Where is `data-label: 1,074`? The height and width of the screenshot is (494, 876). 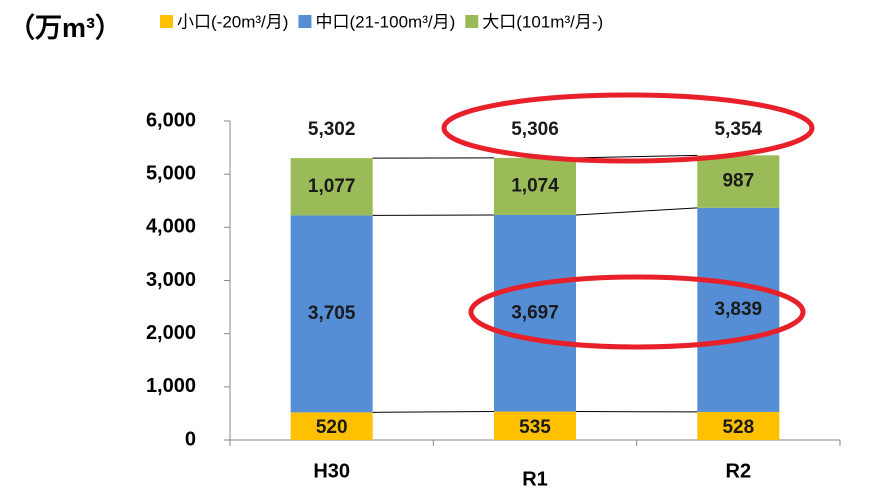
data-label: 1,074 is located at coordinates (535, 185).